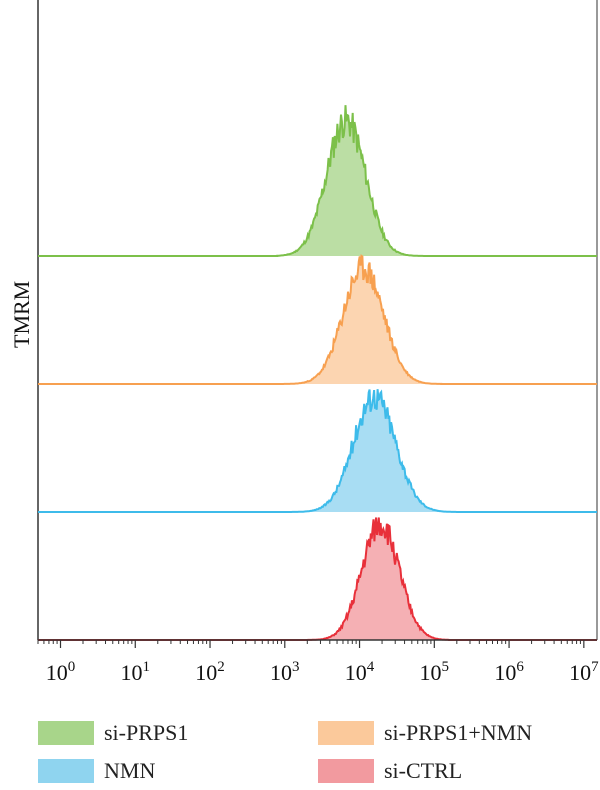 The image size is (600, 790). I want to click on legend-item-si-prps1-nmn: si-PRPS1+NMN, so click(425, 733).